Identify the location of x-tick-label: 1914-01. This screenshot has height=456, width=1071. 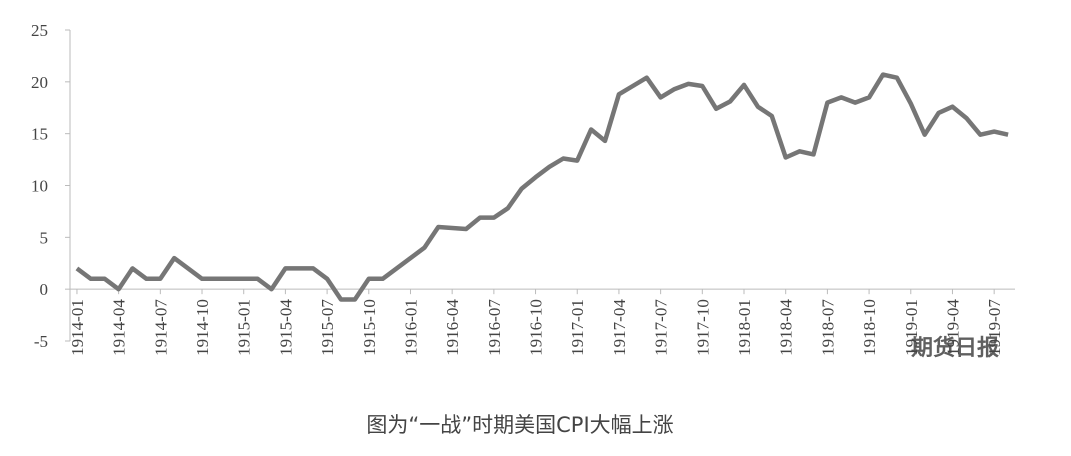
(77, 327).